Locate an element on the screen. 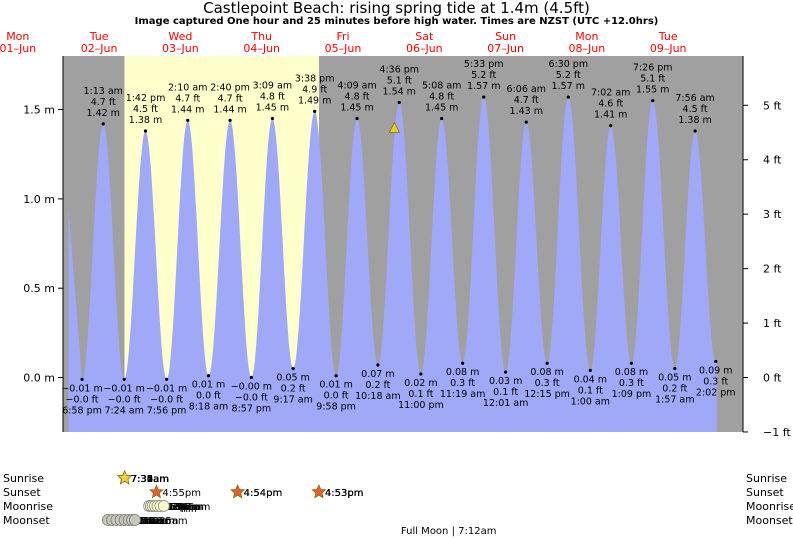 The height and width of the screenshot is (539, 793). moonrise-time: 6:07pm is located at coordinates (187, 507).